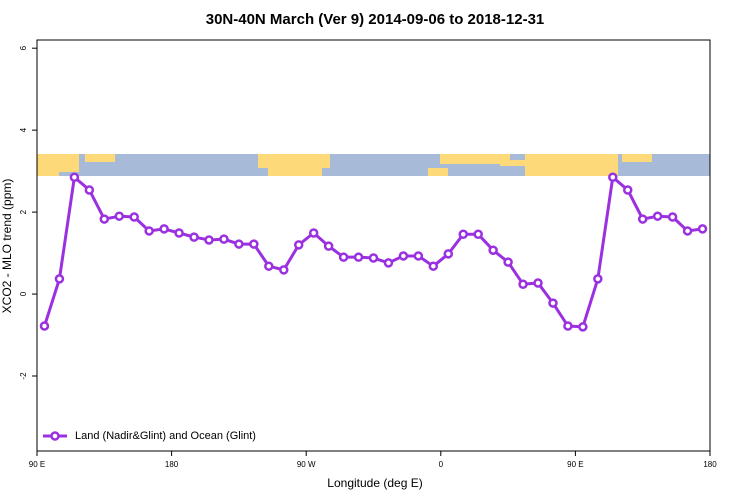  What do you see at coordinates (165, 436) in the screenshot?
I see `legend-label: Land (Nadir&Glint) and Ocean (Glint)` at bounding box center [165, 436].